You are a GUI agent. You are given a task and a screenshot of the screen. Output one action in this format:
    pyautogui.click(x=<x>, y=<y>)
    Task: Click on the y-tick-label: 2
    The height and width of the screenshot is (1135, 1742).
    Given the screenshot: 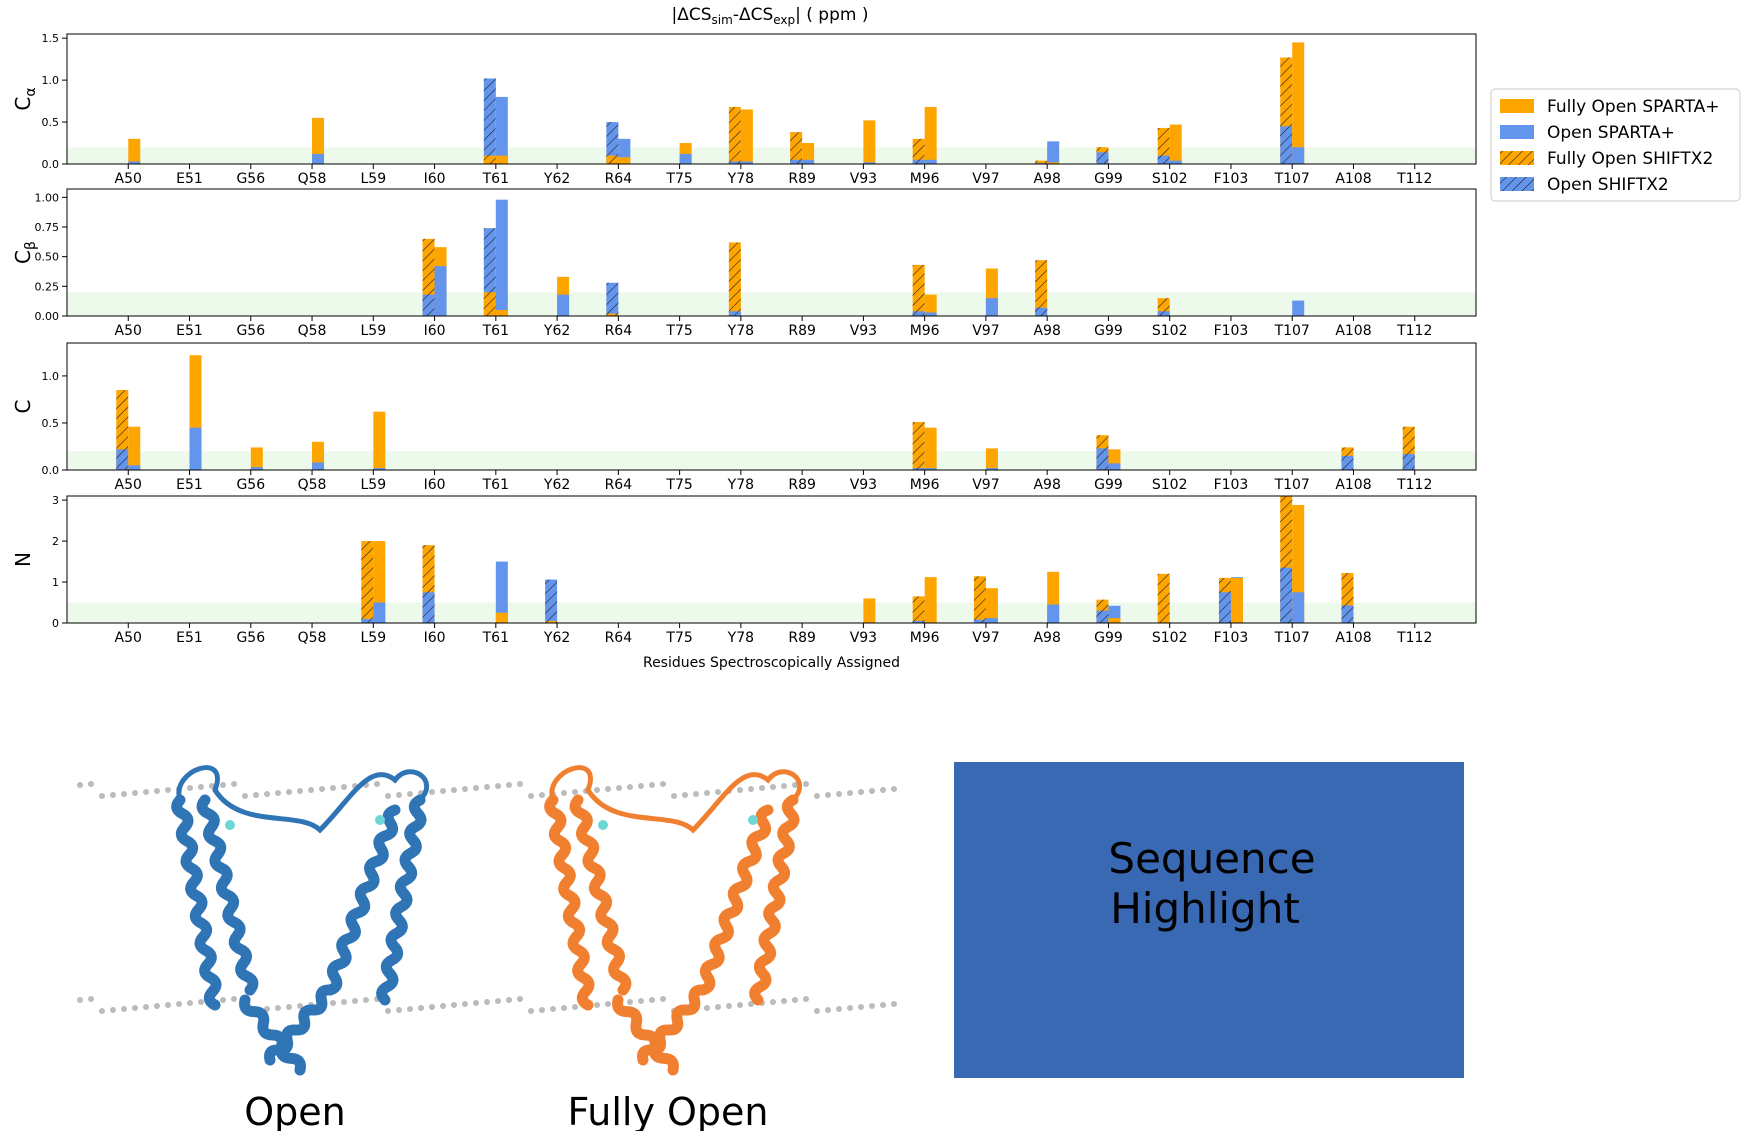 What is the action you would take?
    pyautogui.click(x=55, y=541)
    